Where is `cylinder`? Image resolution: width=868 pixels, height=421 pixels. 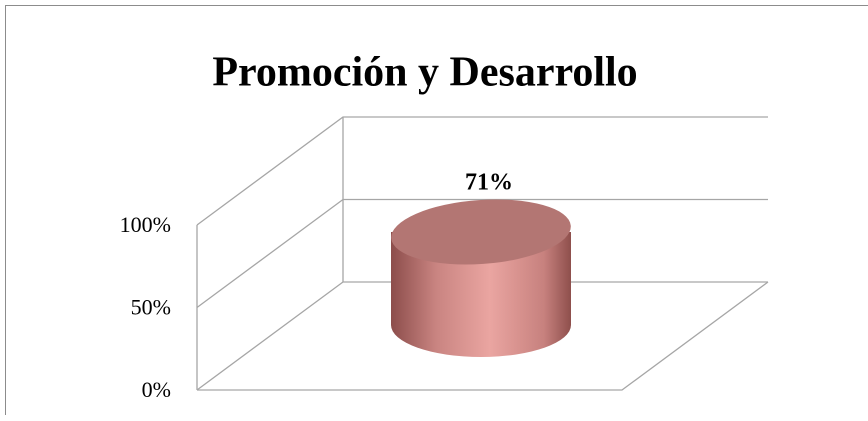
cylinder is located at coordinates (481, 278).